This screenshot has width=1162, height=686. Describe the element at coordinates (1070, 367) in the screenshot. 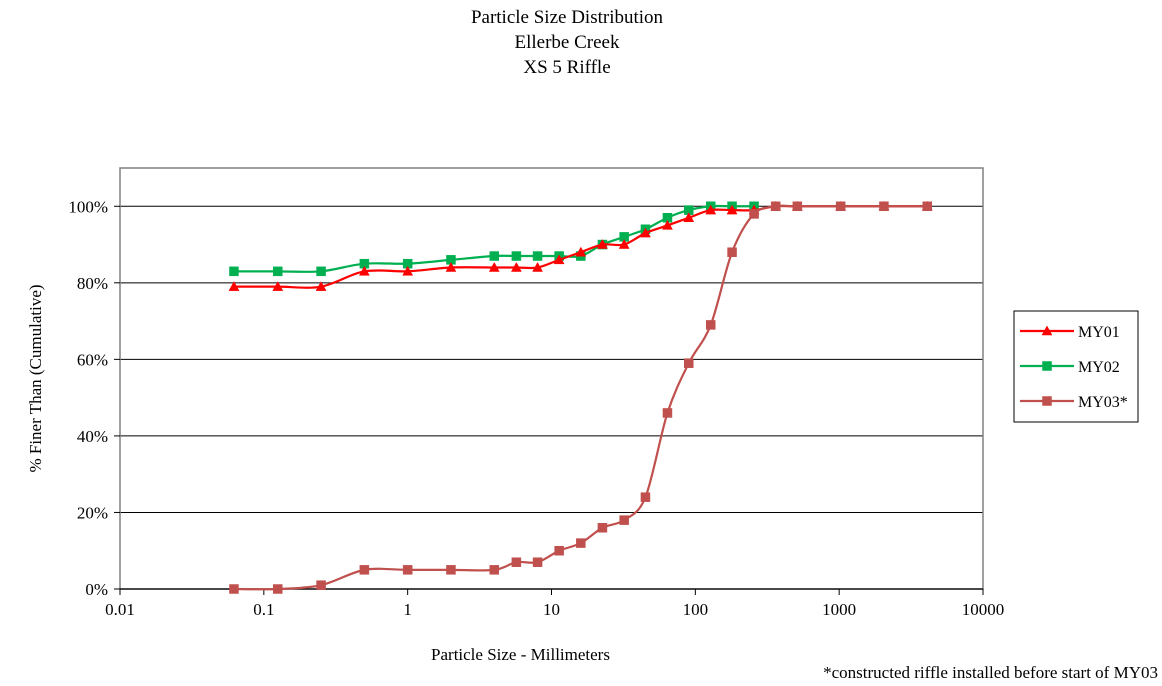

I see `legend-item-my02: MY02` at that location.